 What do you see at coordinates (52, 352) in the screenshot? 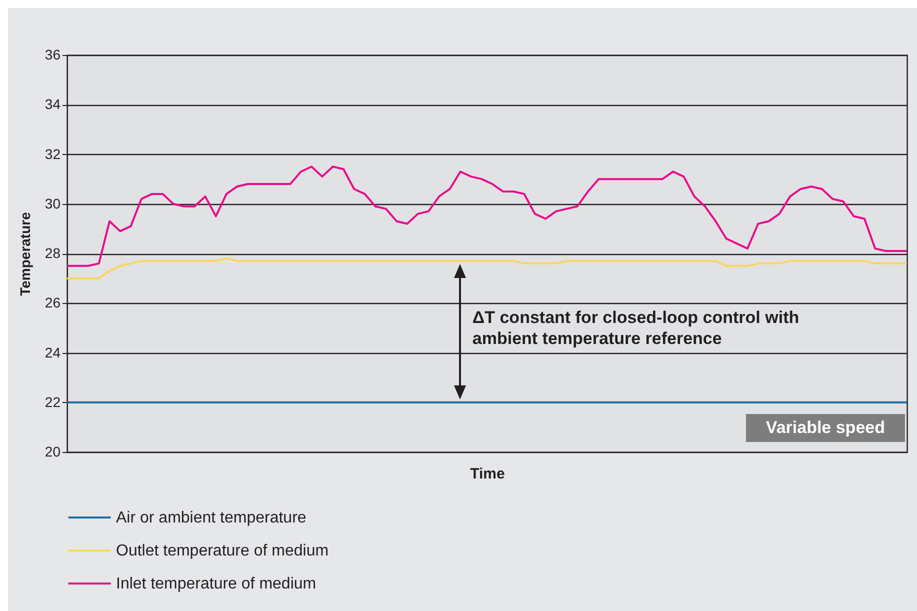
I see `y-tick-label: 24` at bounding box center [52, 352].